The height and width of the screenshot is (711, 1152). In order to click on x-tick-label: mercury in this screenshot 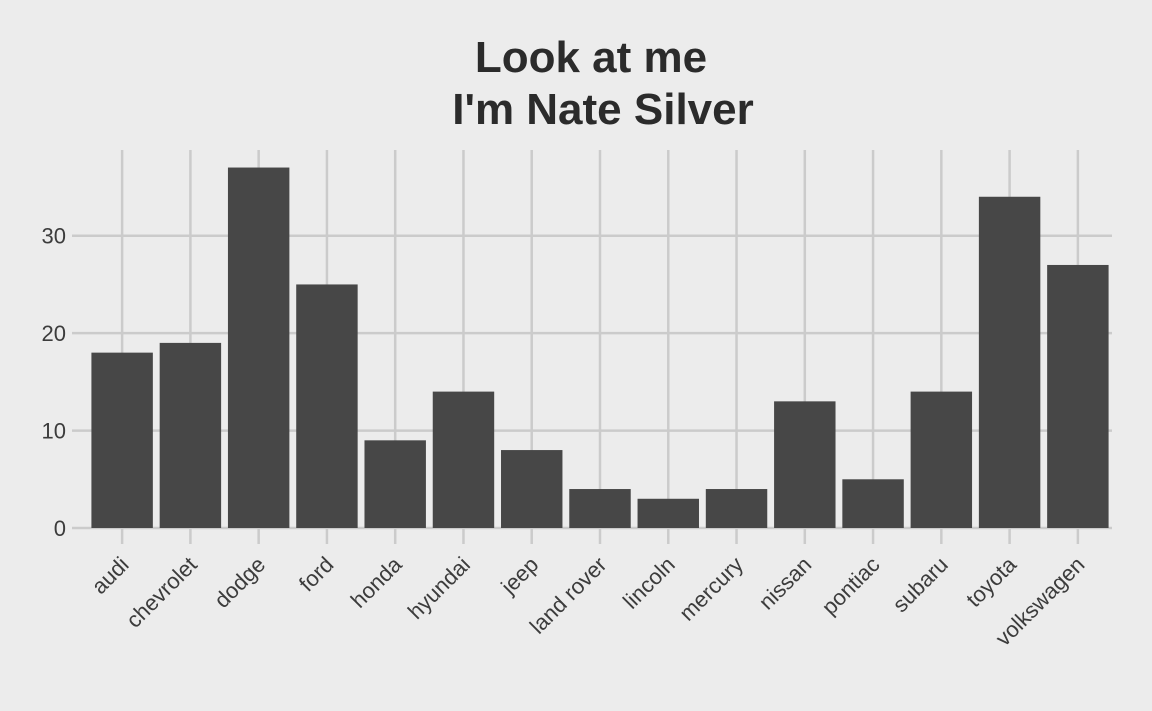, I will do `click(711, 589)`.